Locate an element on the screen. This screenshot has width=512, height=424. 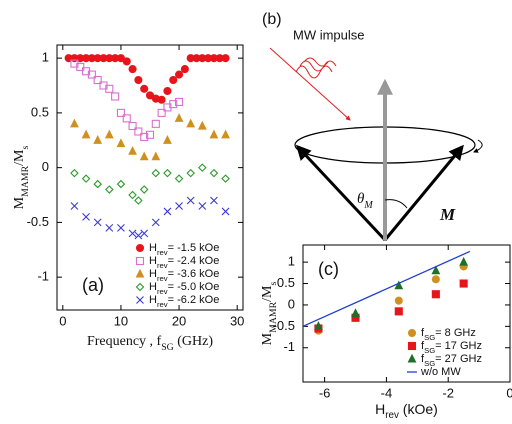
x-axis-label: Hrev (kOe) is located at coordinates (406, 411).